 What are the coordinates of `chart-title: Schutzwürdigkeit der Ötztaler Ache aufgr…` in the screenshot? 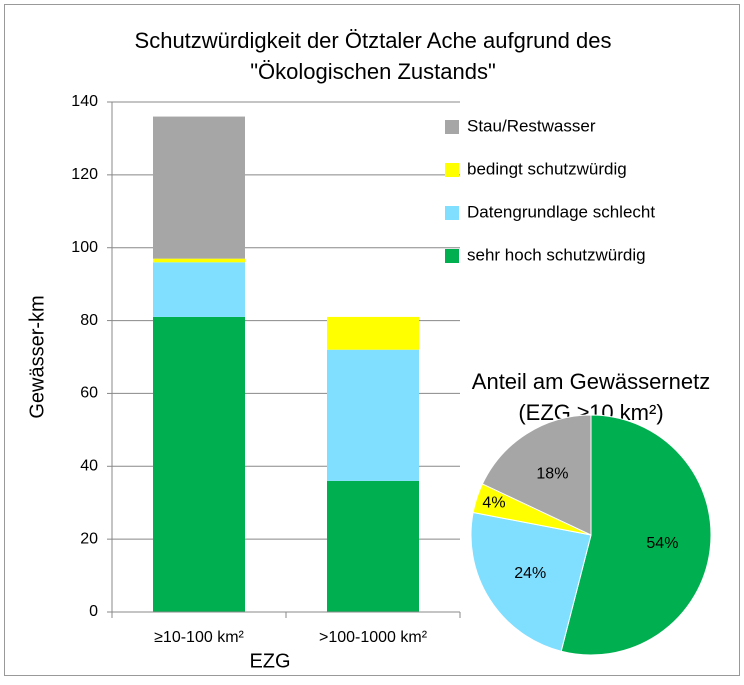 It's located at (373, 40).